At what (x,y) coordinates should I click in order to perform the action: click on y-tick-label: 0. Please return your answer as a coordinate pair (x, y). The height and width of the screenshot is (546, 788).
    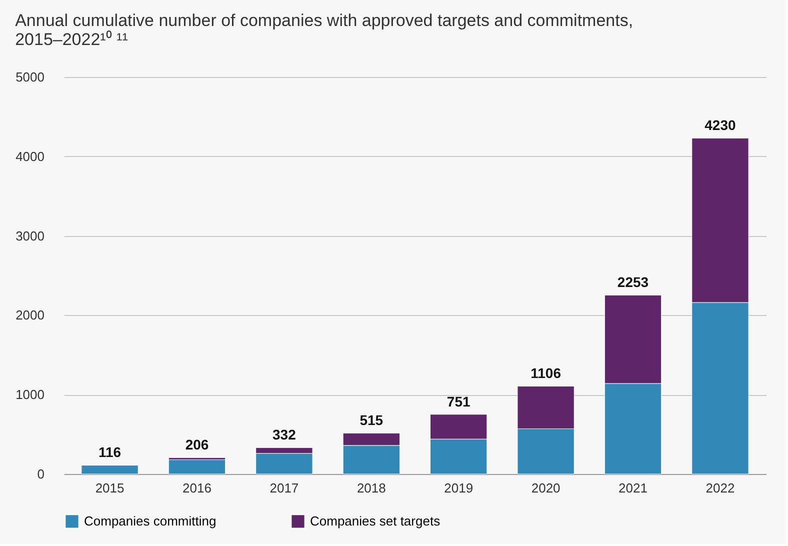
    Looking at the image, I should click on (40, 474).